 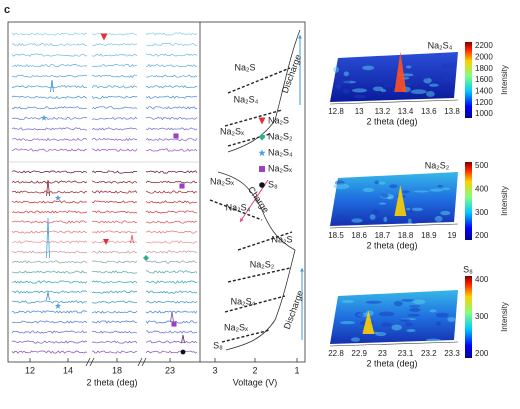 I want to click on colorbar-tick-label: 1000, so click(x=484, y=113).